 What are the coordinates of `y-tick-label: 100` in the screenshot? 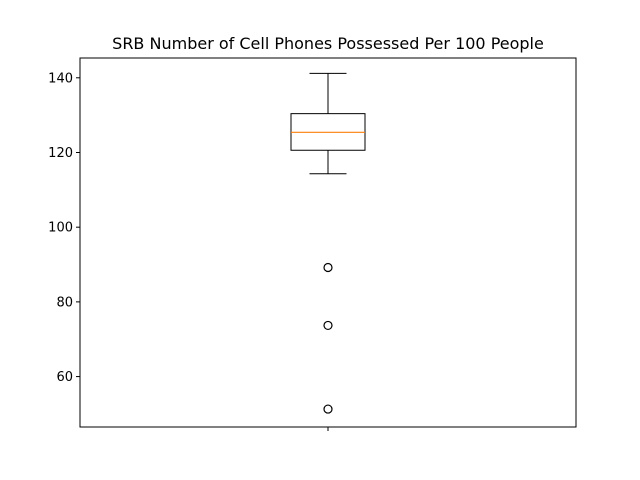 It's located at (60, 228).